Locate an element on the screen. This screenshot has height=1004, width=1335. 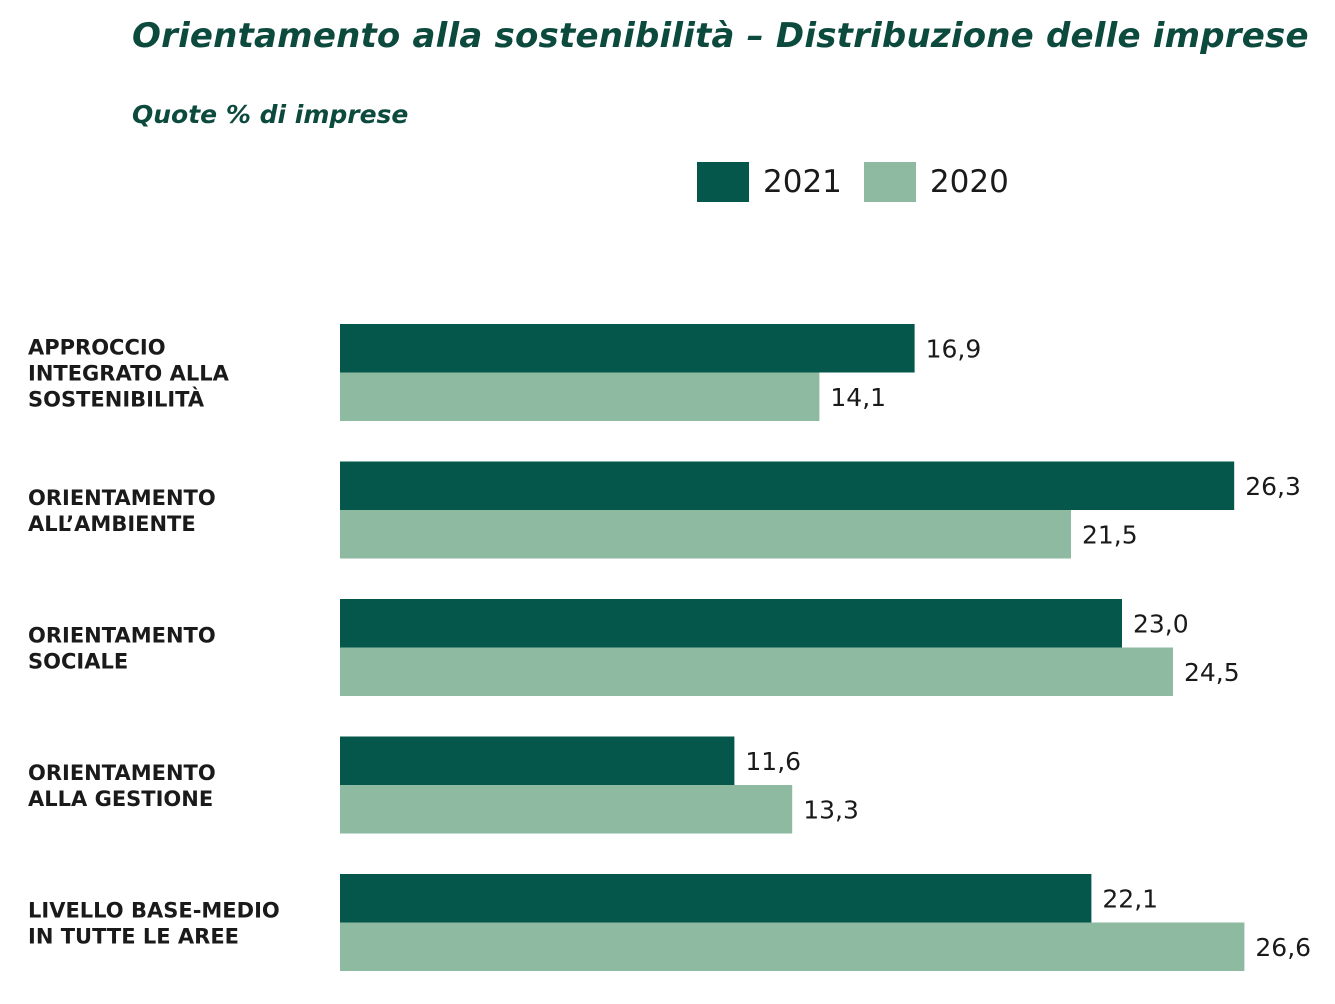
legend: 2021 2020 is located at coordinates (864, 182).